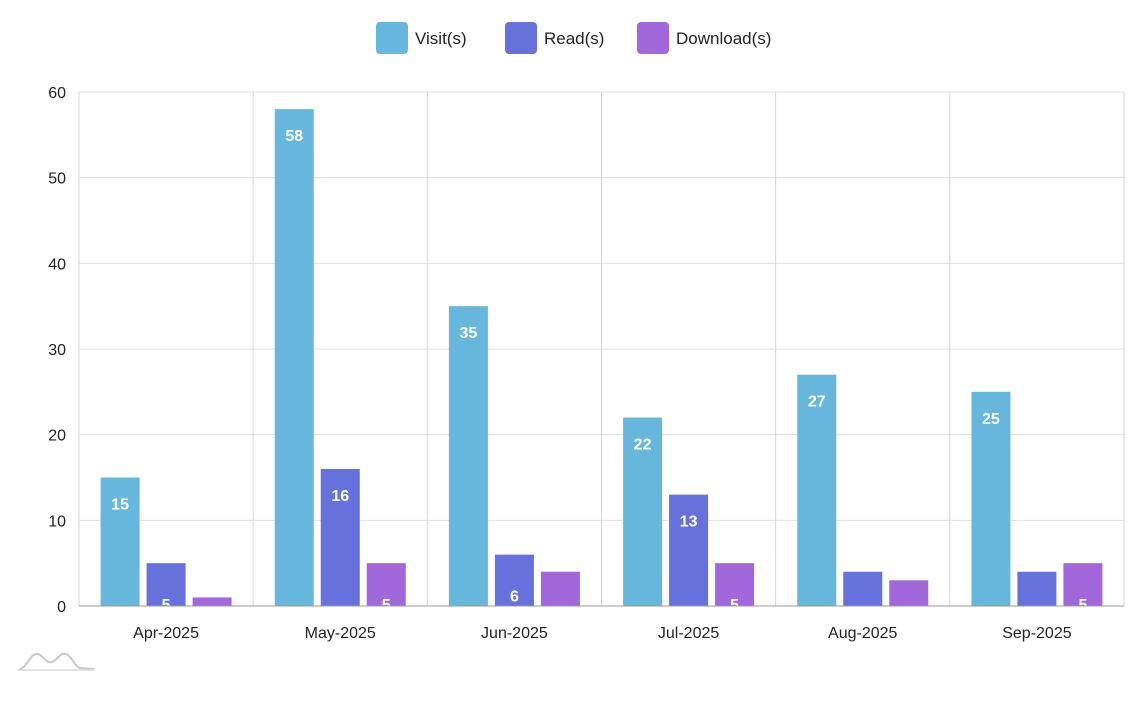 Image resolution: width=1142 pixels, height=717 pixels. Describe the element at coordinates (57, 93) in the screenshot. I see `y-tick-label: 60` at that location.